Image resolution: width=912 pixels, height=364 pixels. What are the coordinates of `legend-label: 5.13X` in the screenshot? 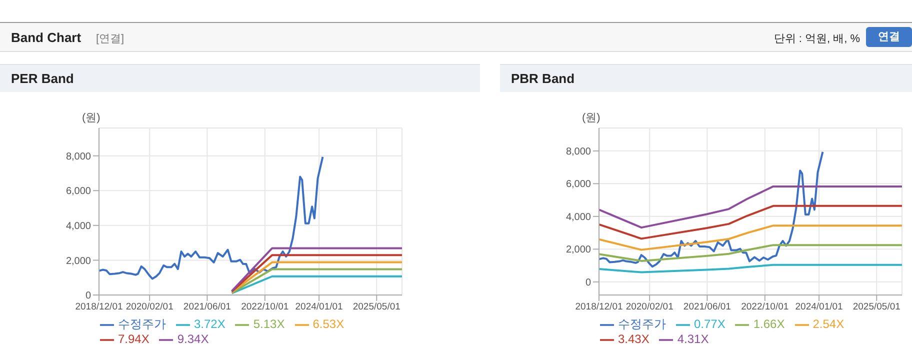 It's located at (269, 324).